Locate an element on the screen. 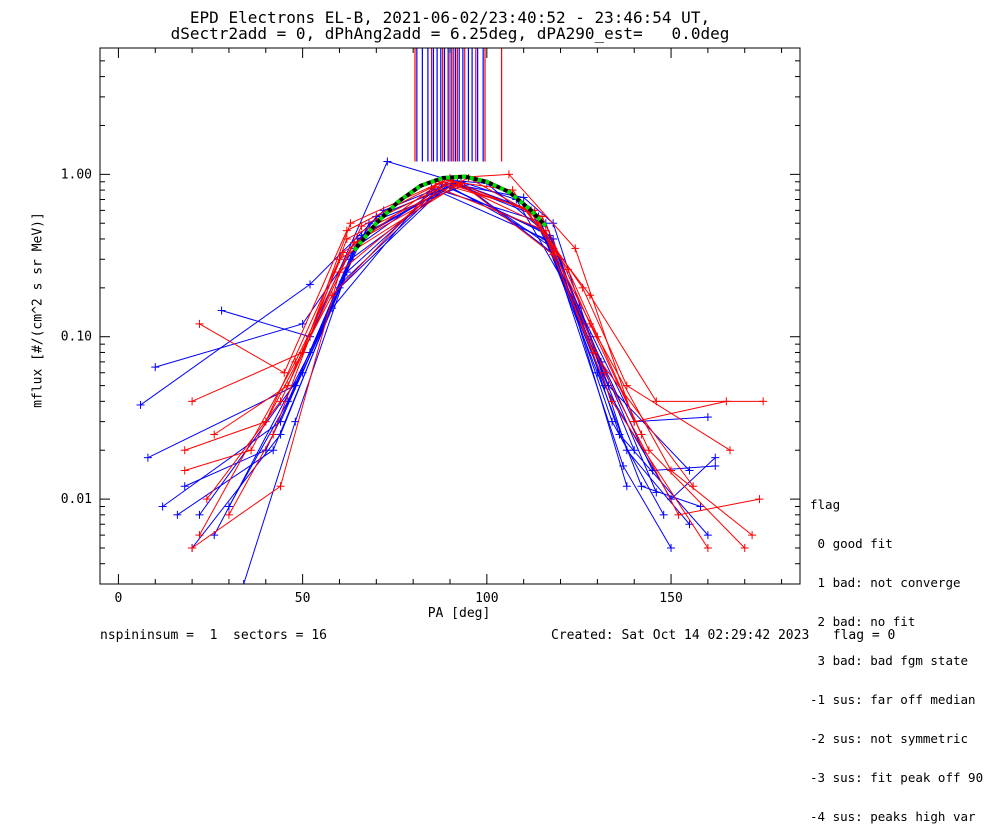  x-tick-label: 150 is located at coordinates (670, 598).